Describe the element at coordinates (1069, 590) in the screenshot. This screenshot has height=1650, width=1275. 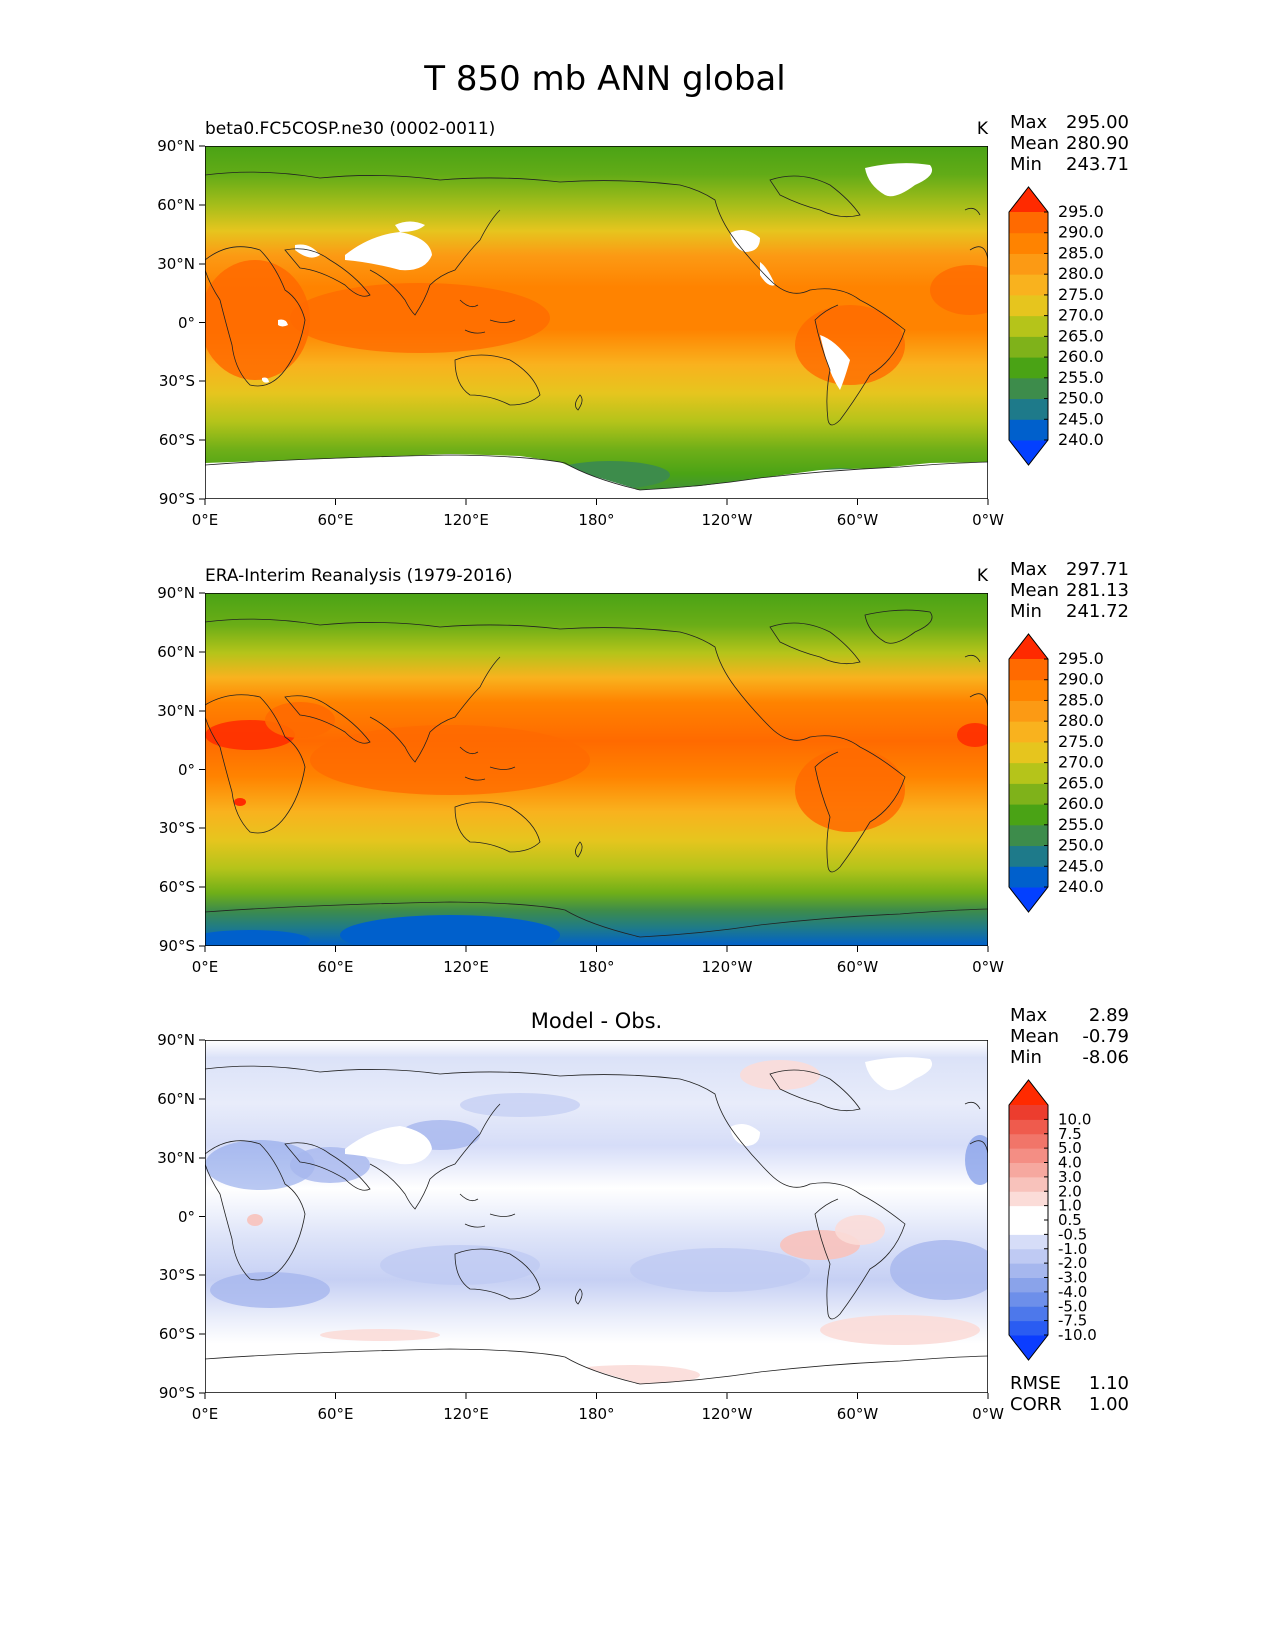
I see `stats: Max 297.71 Mean 281.13 Min 241.72` at that location.